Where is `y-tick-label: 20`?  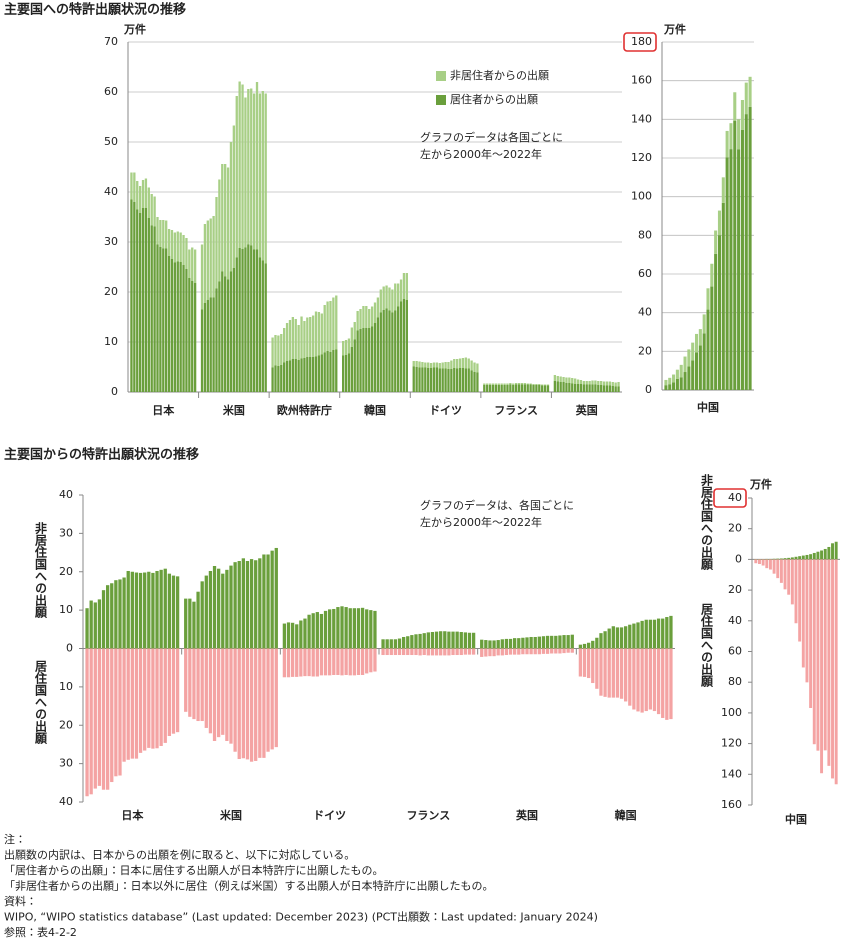
y-tick-label: 20 is located at coordinates (111, 291).